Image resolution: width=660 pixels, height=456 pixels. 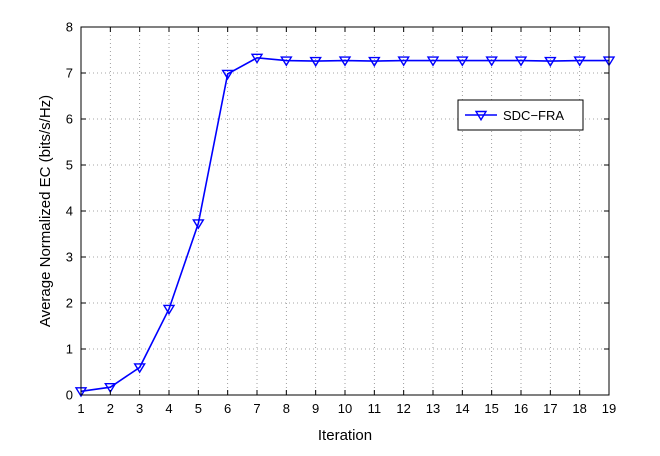 What do you see at coordinates (345, 408) in the screenshot?
I see `x-tick-label: 10` at bounding box center [345, 408].